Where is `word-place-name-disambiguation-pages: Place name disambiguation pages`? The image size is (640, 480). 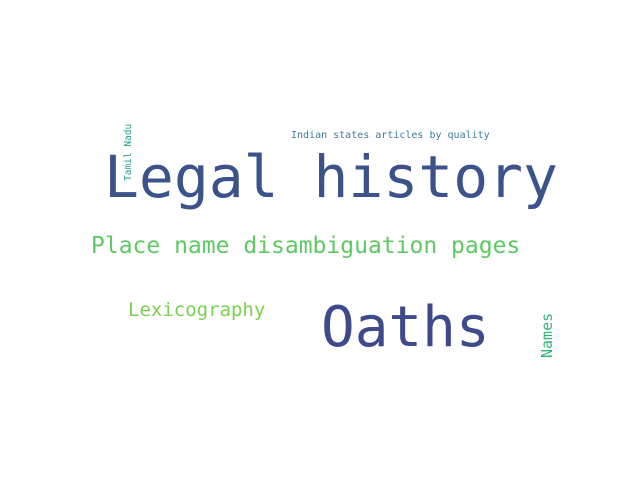
word-place-name-disambiguation-pages: Place name disambiguation pages is located at coordinates (306, 246).